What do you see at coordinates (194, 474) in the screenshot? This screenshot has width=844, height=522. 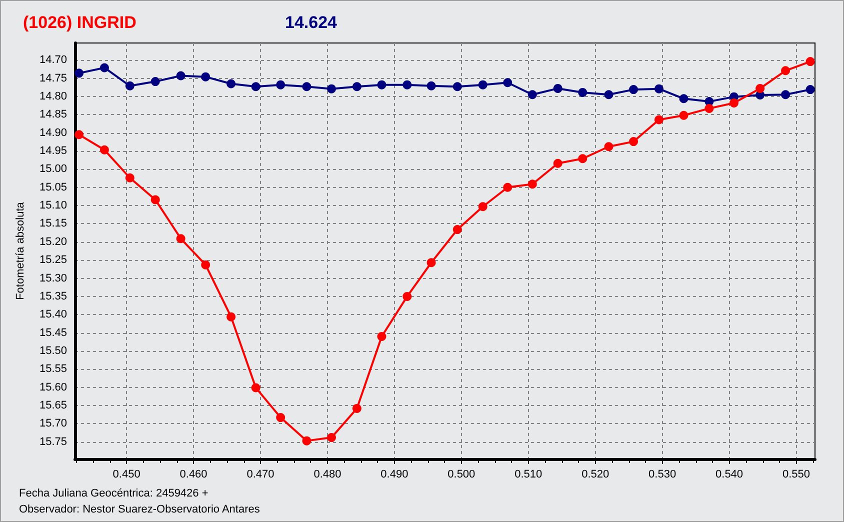 I see `x-tick-label: 0.460` at bounding box center [194, 474].